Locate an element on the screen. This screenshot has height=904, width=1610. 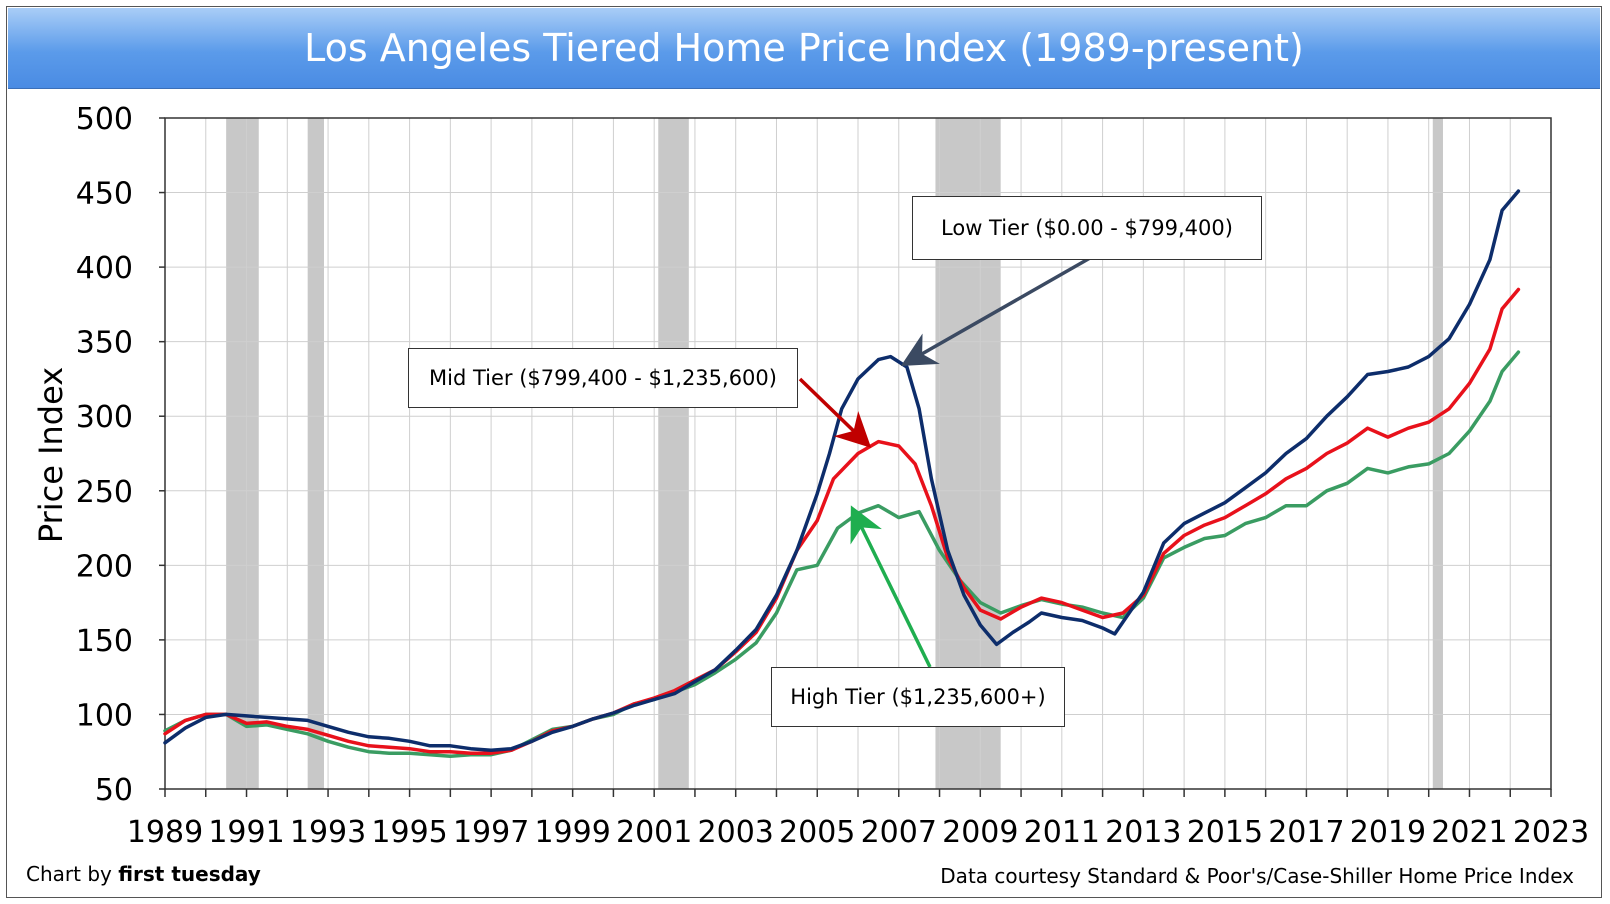
y-tick-label: 200 is located at coordinates (104, 566).